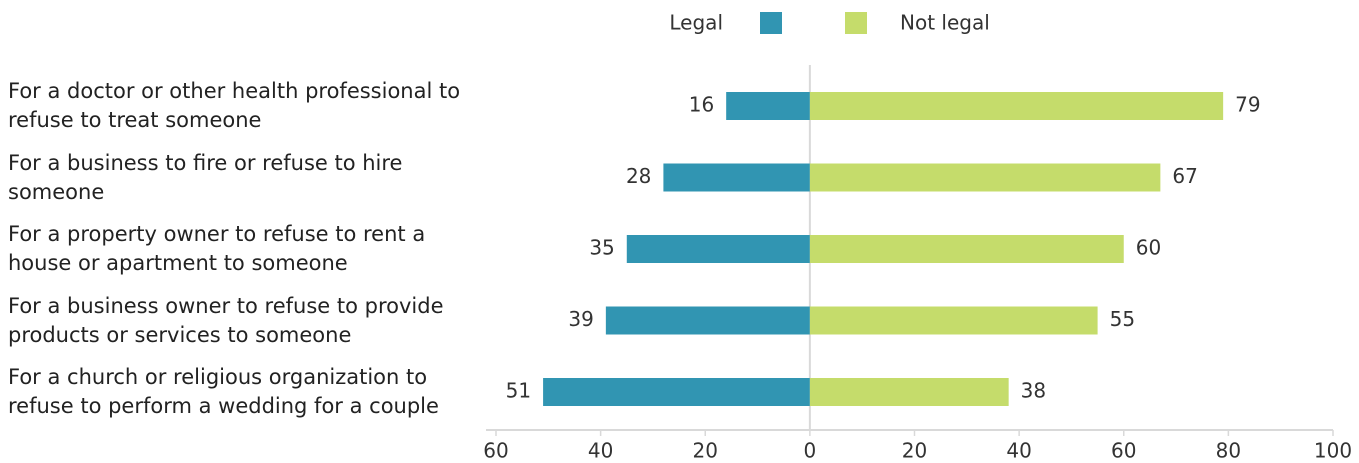 This screenshot has width=1359, height=463. Describe the element at coordinates (1333, 451) in the screenshot. I see `x-tick-label: 100` at that location.